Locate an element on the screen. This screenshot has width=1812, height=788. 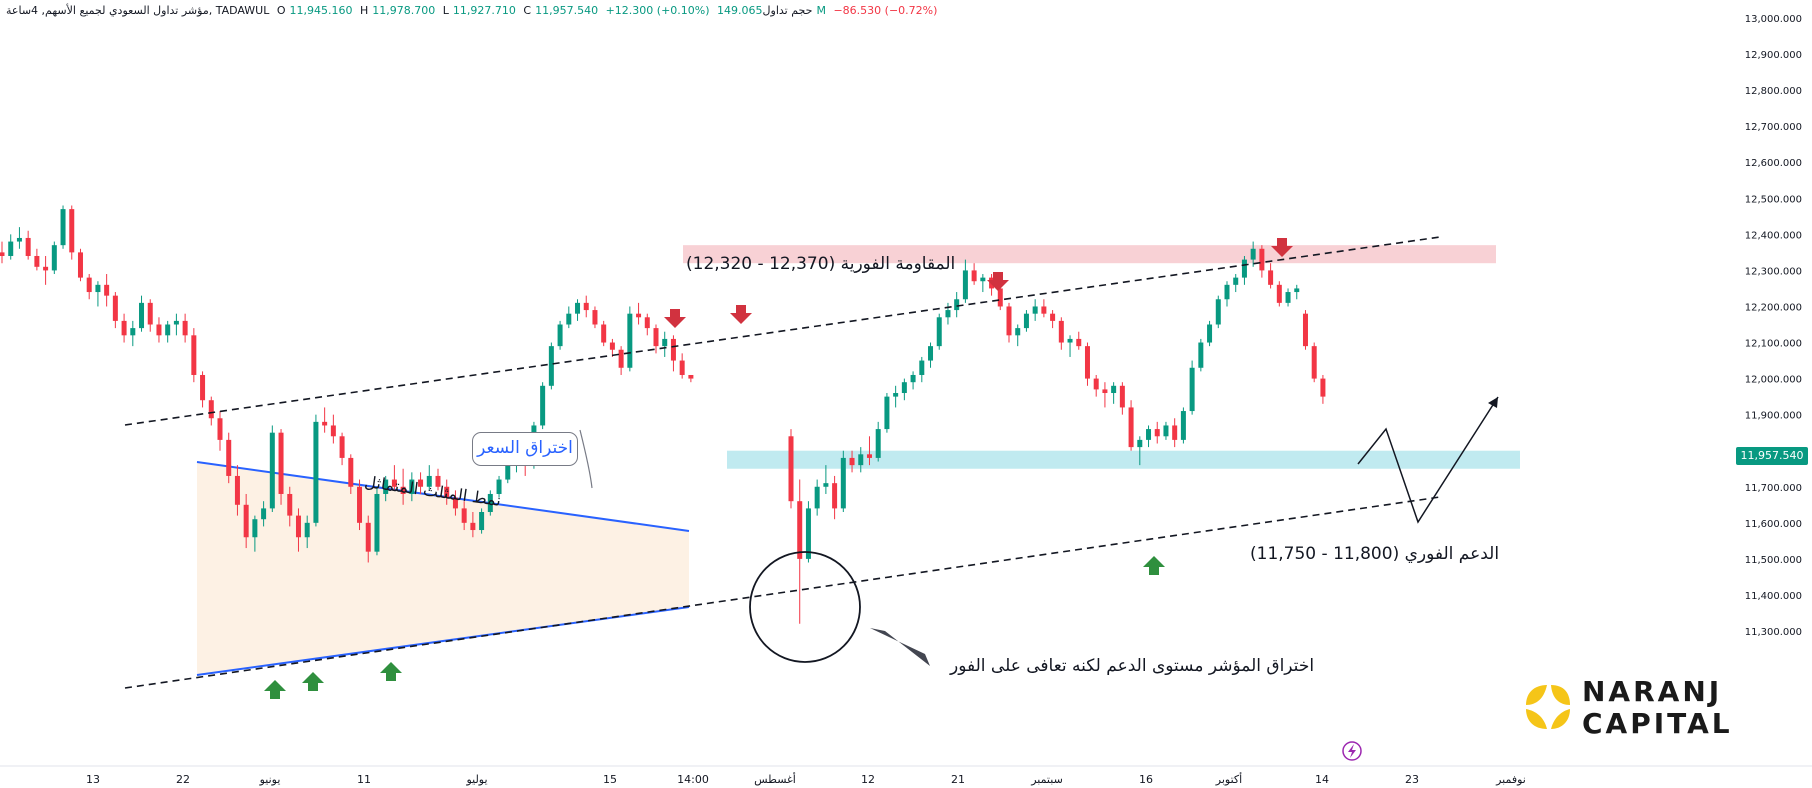
projection-path is located at coordinates (1428, 460).